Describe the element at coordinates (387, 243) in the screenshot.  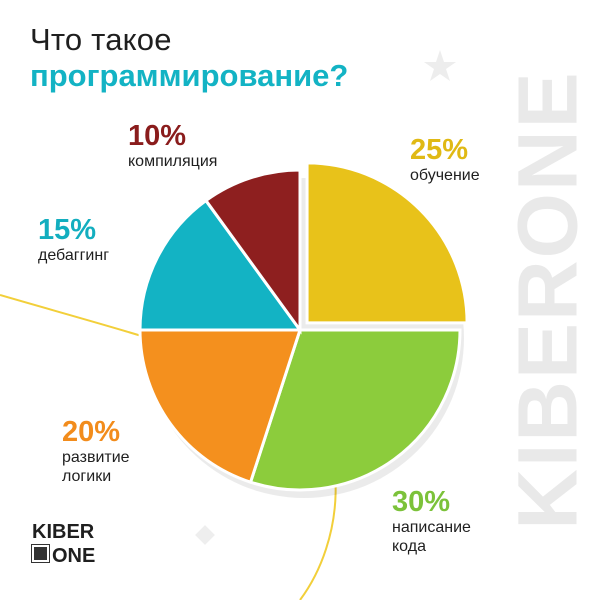
I see `pie-slice-learning` at that location.